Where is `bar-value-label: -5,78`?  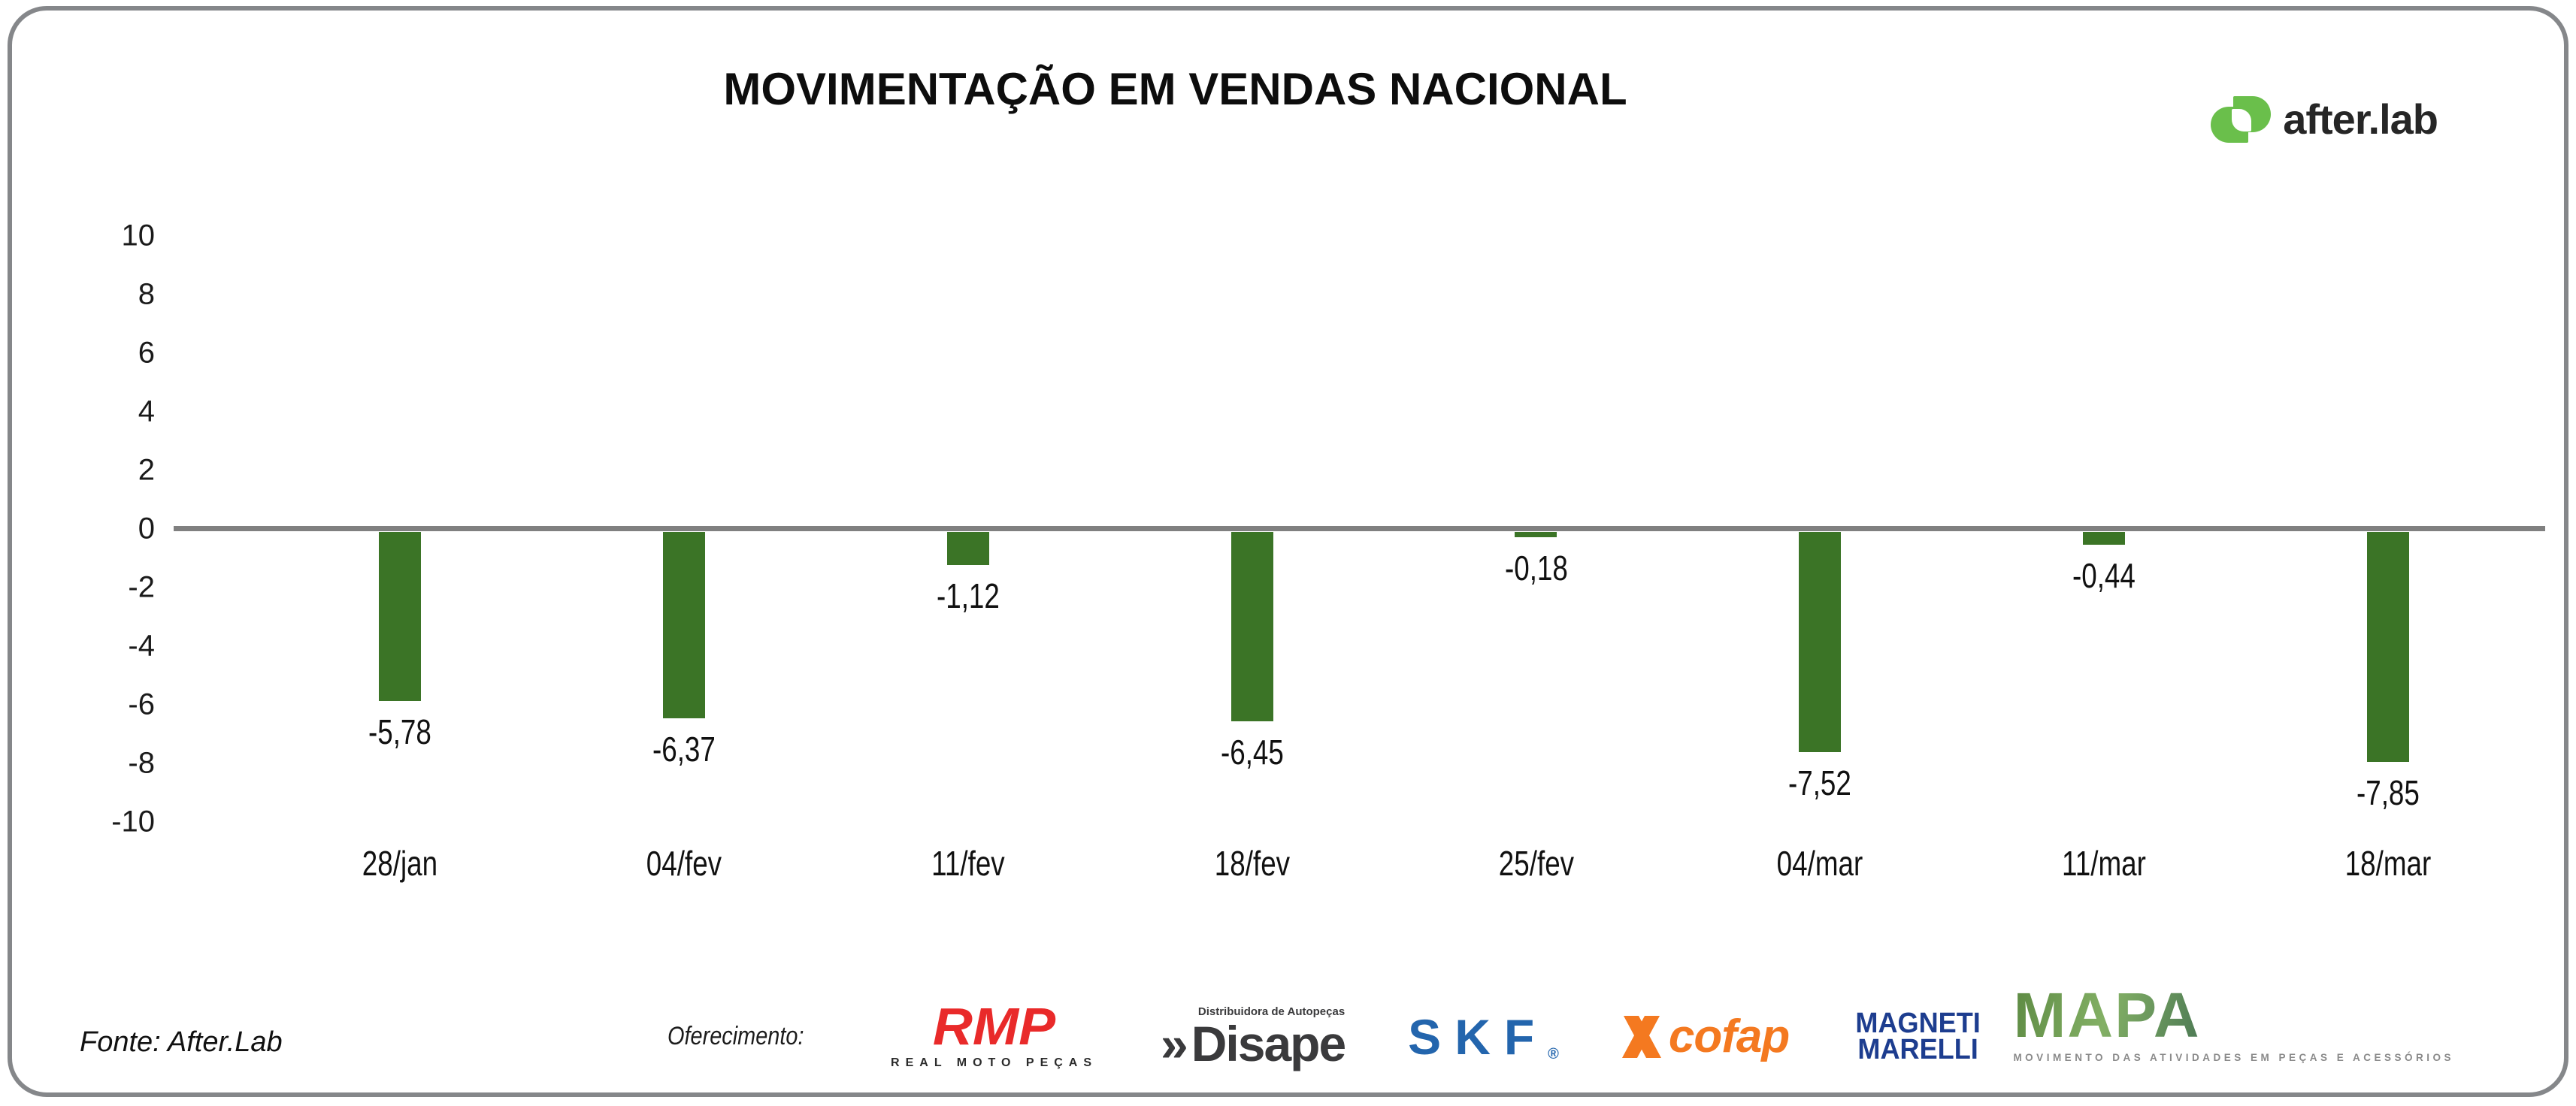 bar-value-label: -5,78 is located at coordinates (399, 732).